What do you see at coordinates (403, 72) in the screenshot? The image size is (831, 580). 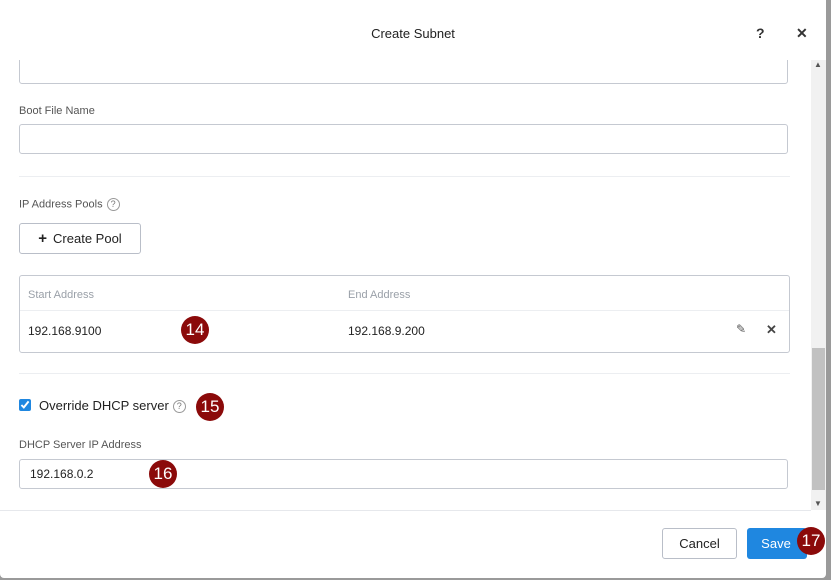 I see `top-field-input` at bounding box center [403, 72].